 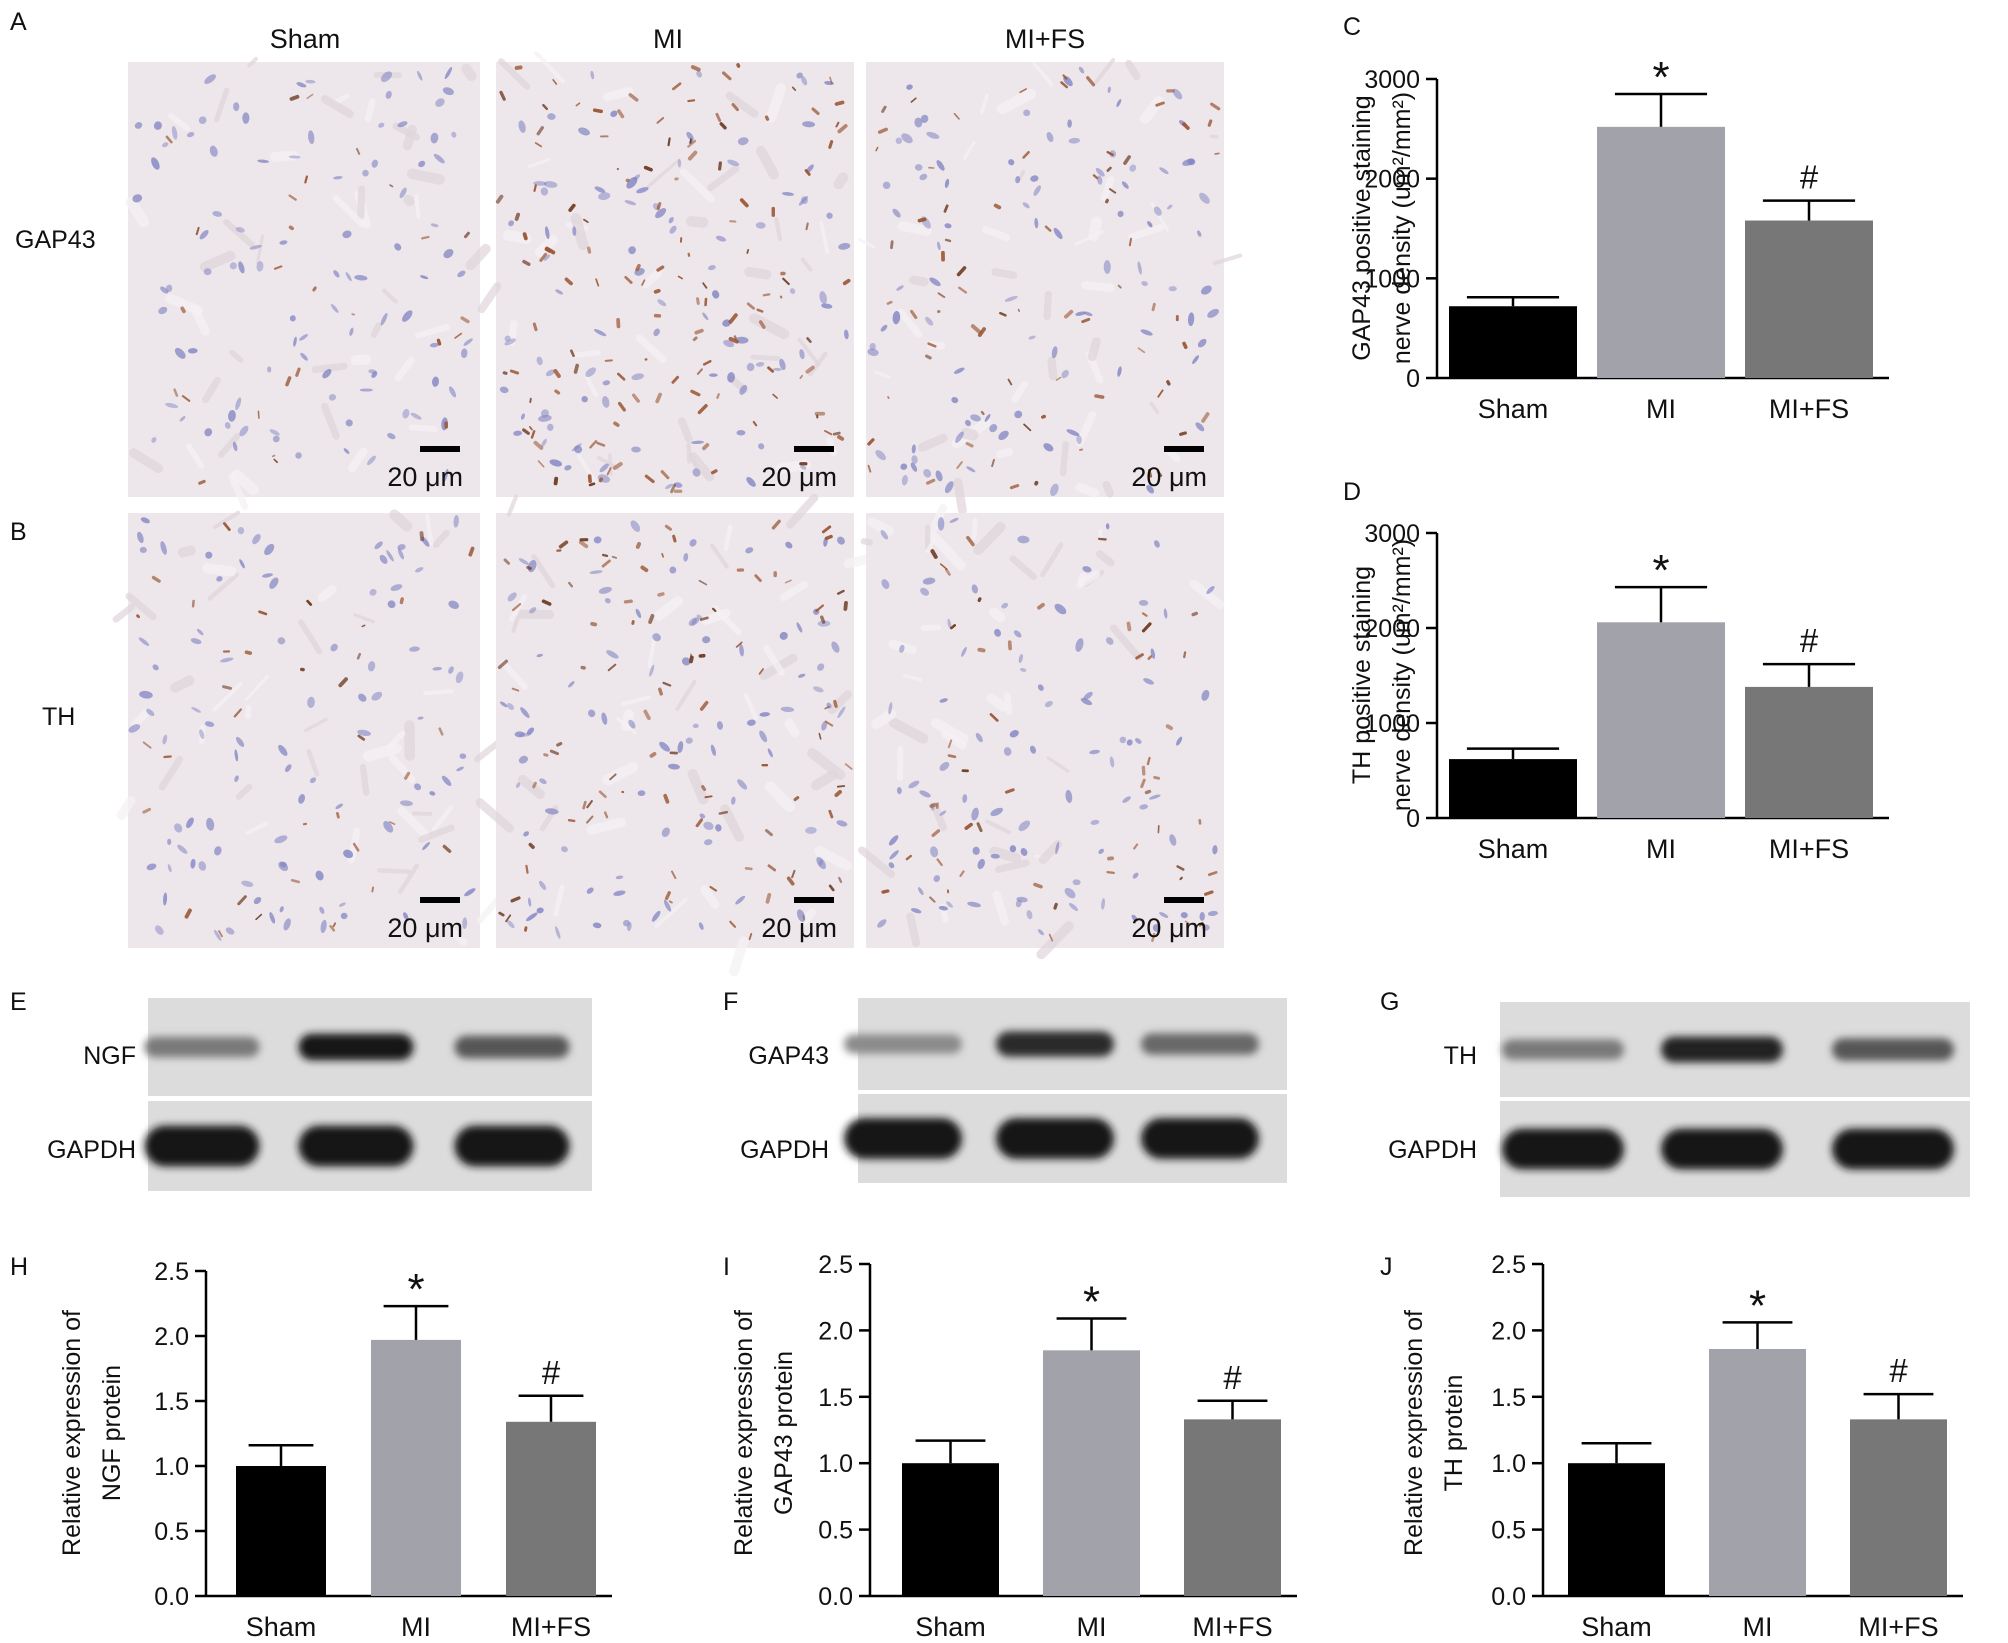 What do you see at coordinates (788, 1056) in the screenshot?
I see `blot-label-gap43: GAP43` at bounding box center [788, 1056].